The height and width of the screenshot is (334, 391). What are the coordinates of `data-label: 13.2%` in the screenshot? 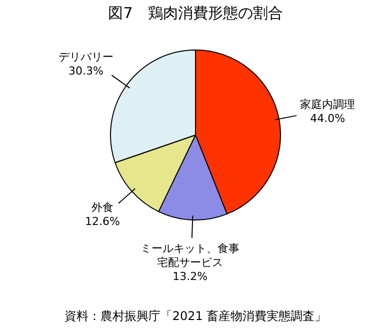 It's located at (190, 276).